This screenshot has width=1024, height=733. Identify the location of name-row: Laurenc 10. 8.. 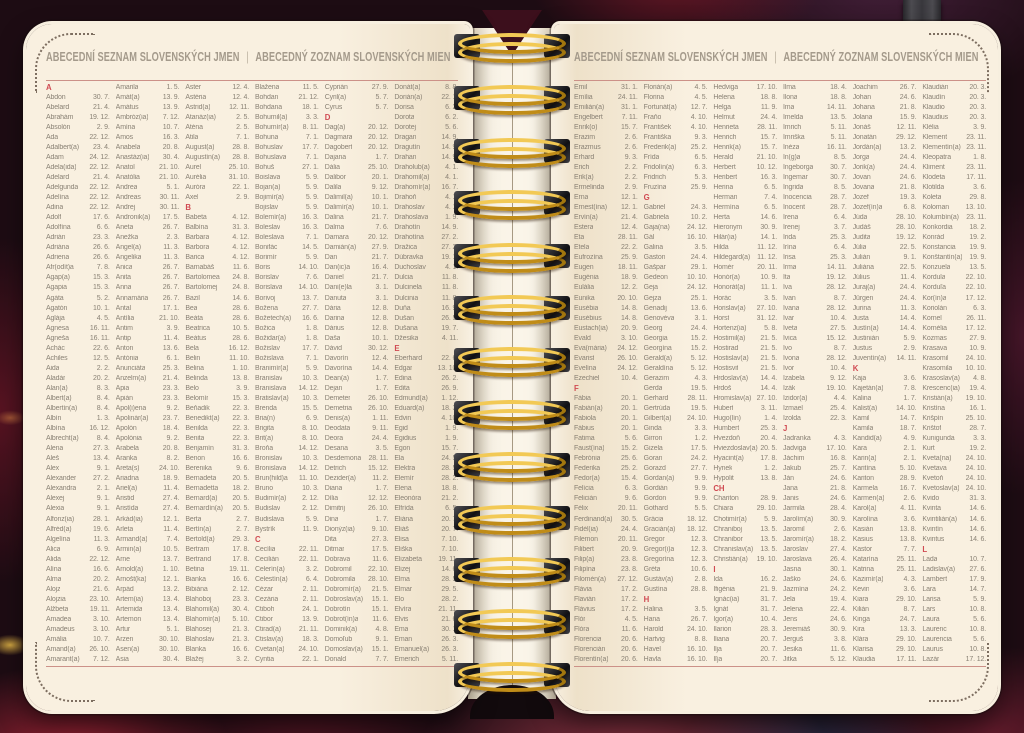
(954, 630).